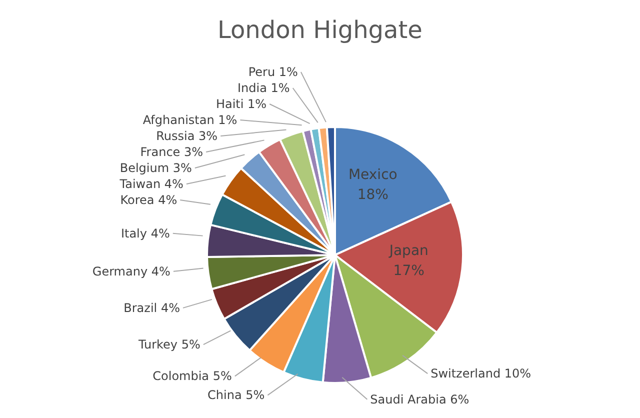  What do you see at coordinates (373, 175) in the screenshot?
I see `slice-label: Mexico` at bounding box center [373, 175].